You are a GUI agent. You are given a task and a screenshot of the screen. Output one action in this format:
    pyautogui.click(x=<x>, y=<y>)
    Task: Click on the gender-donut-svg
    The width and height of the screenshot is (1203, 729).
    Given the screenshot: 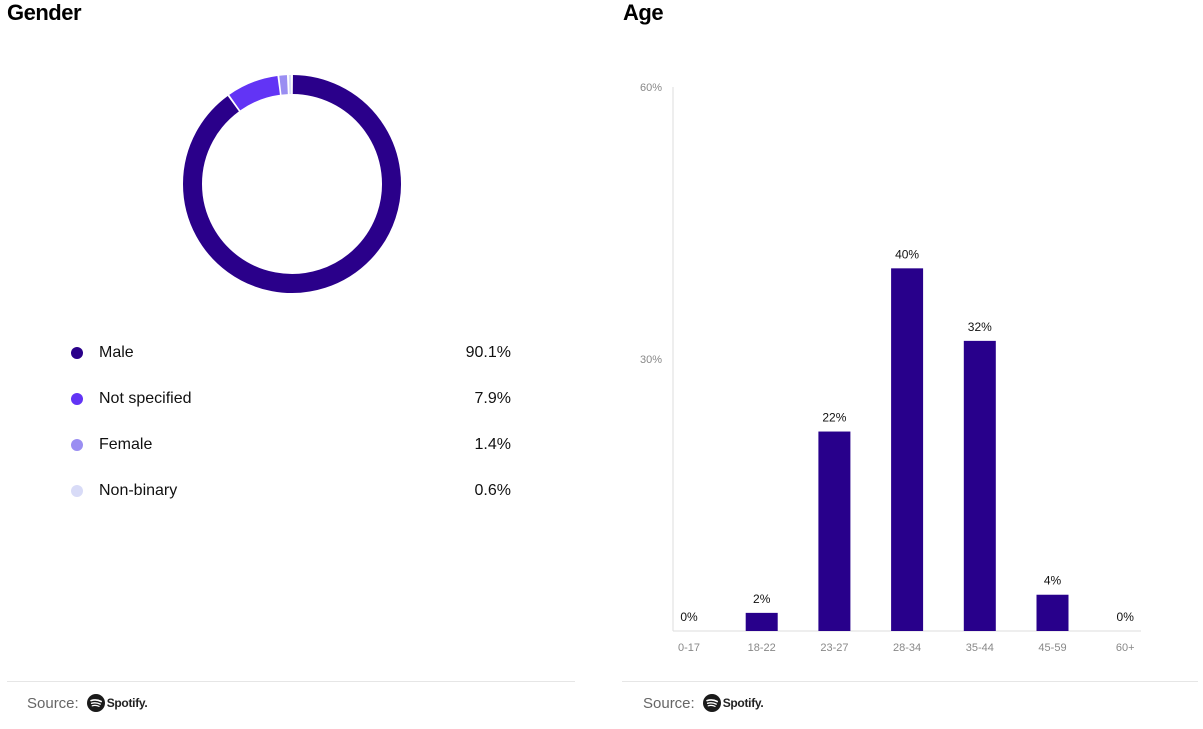 What is the action you would take?
    pyautogui.click(x=292, y=184)
    